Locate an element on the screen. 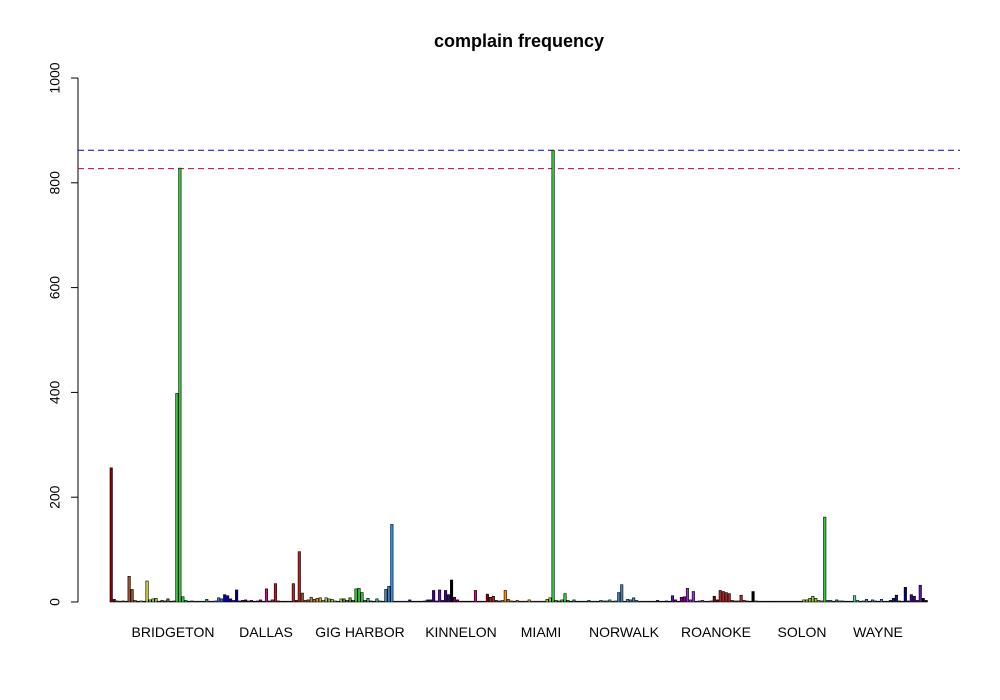 The image size is (1000, 700). y-tick-label: 600 is located at coordinates (55, 288).